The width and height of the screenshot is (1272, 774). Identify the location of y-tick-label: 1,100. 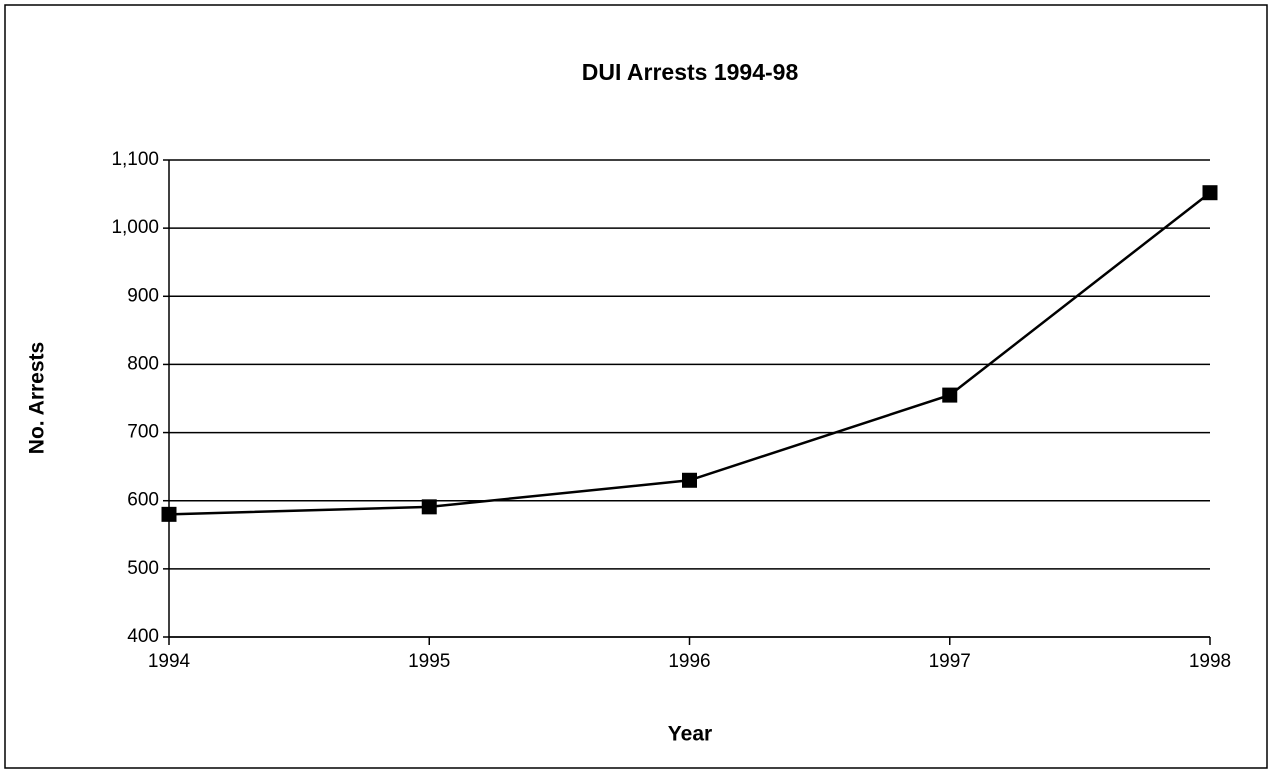
(135, 159).